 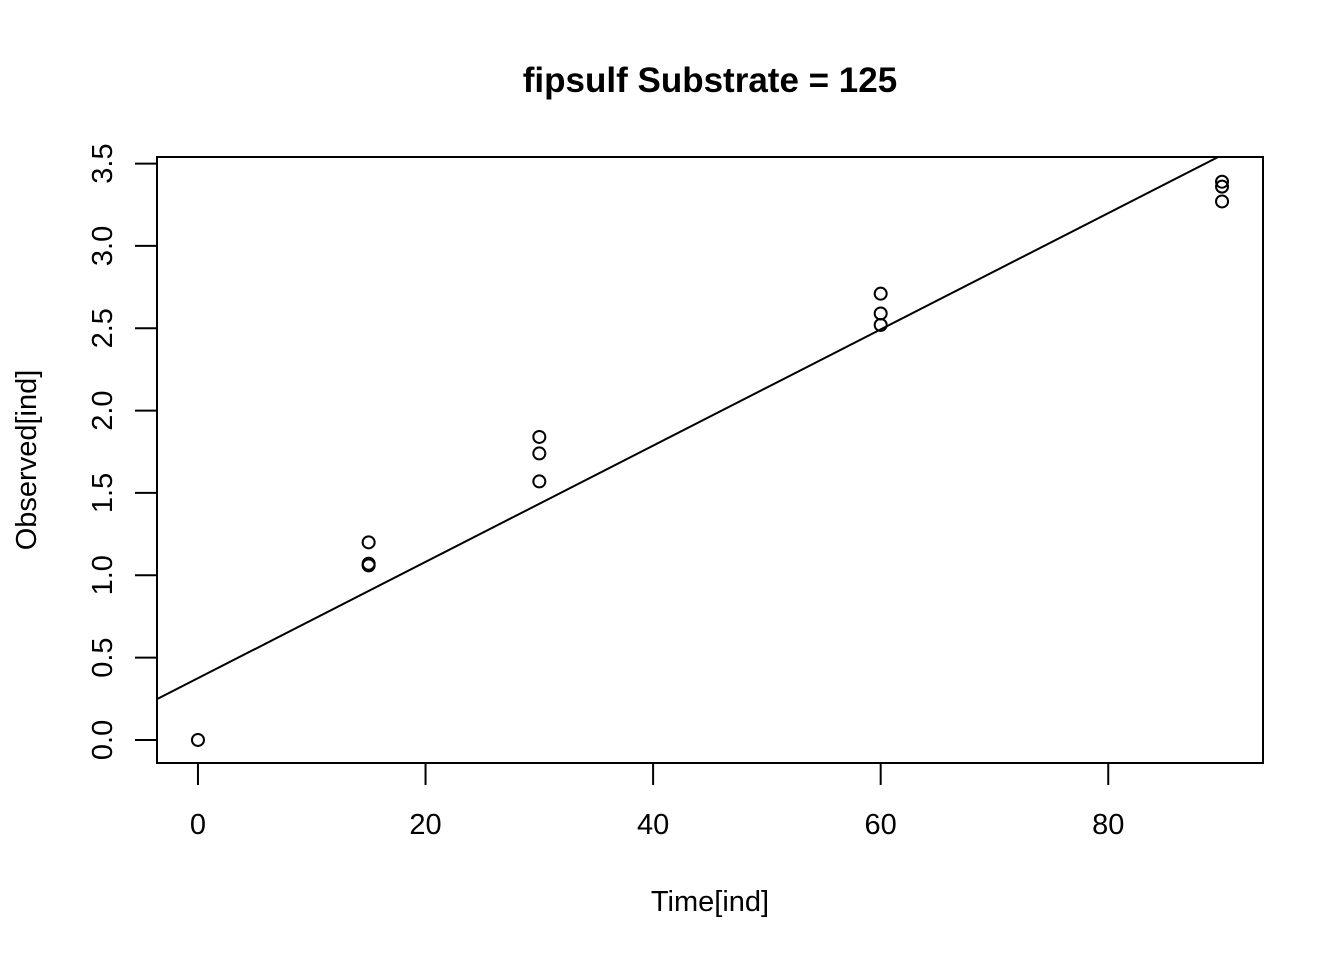 I want to click on y-axis-label: Observed[ind], so click(x=27, y=460).